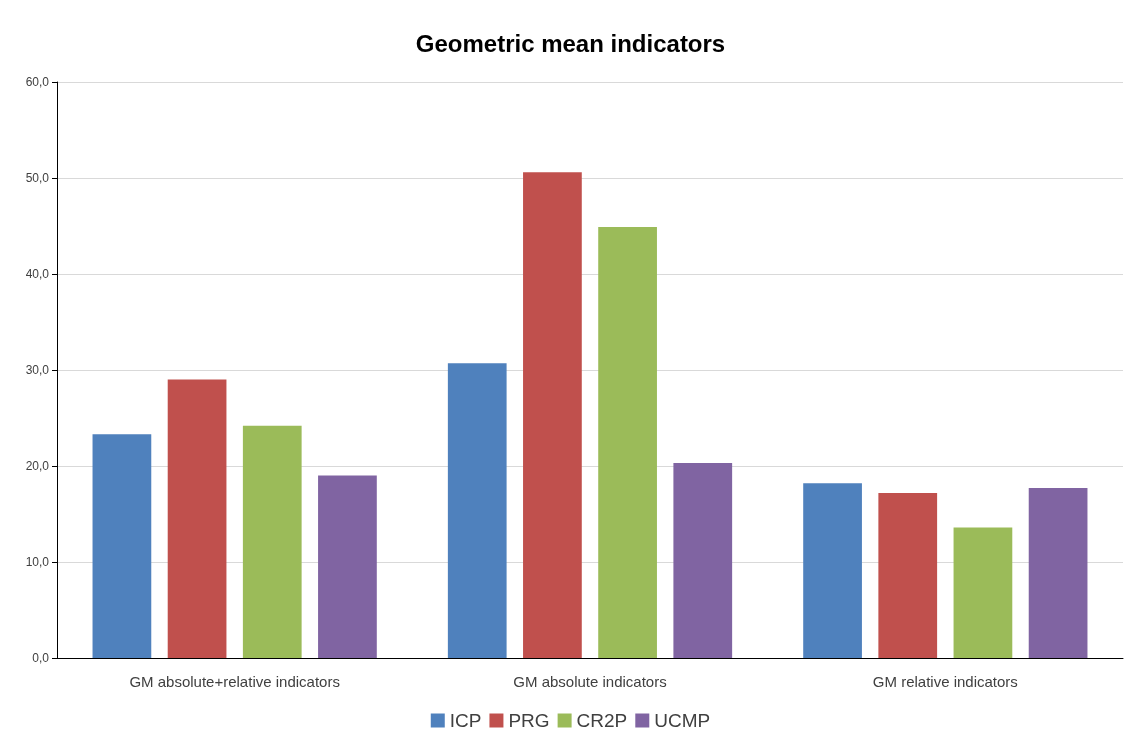 The height and width of the screenshot is (749, 1141). Describe the element at coordinates (529, 720) in the screenshot. I see `legend-label: PRG` at that location.